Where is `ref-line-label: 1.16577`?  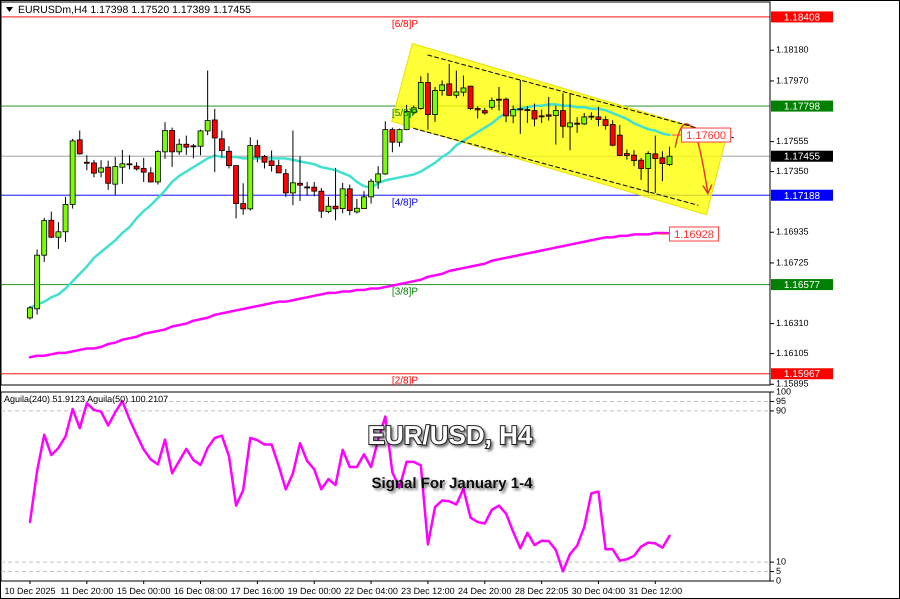
ref-line-label: 1.16577 is located at coordinates (802, 286).